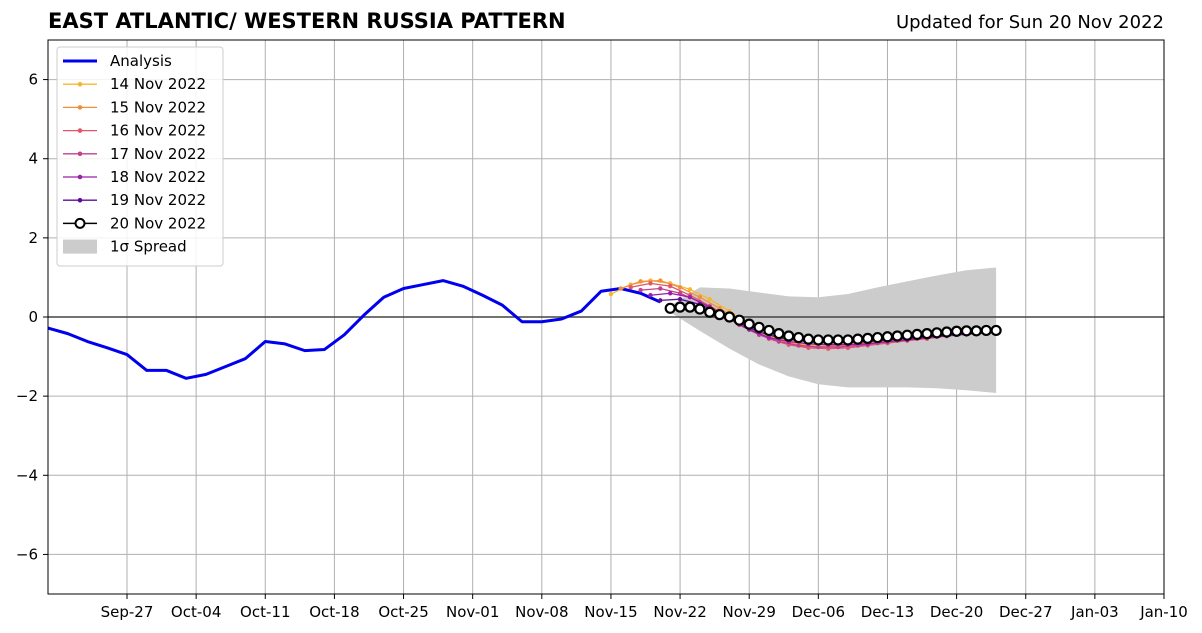  Describe the element at coordinates (1163, 612) in the screenshot. I see `x-tick-label: Jan-10` at that location.